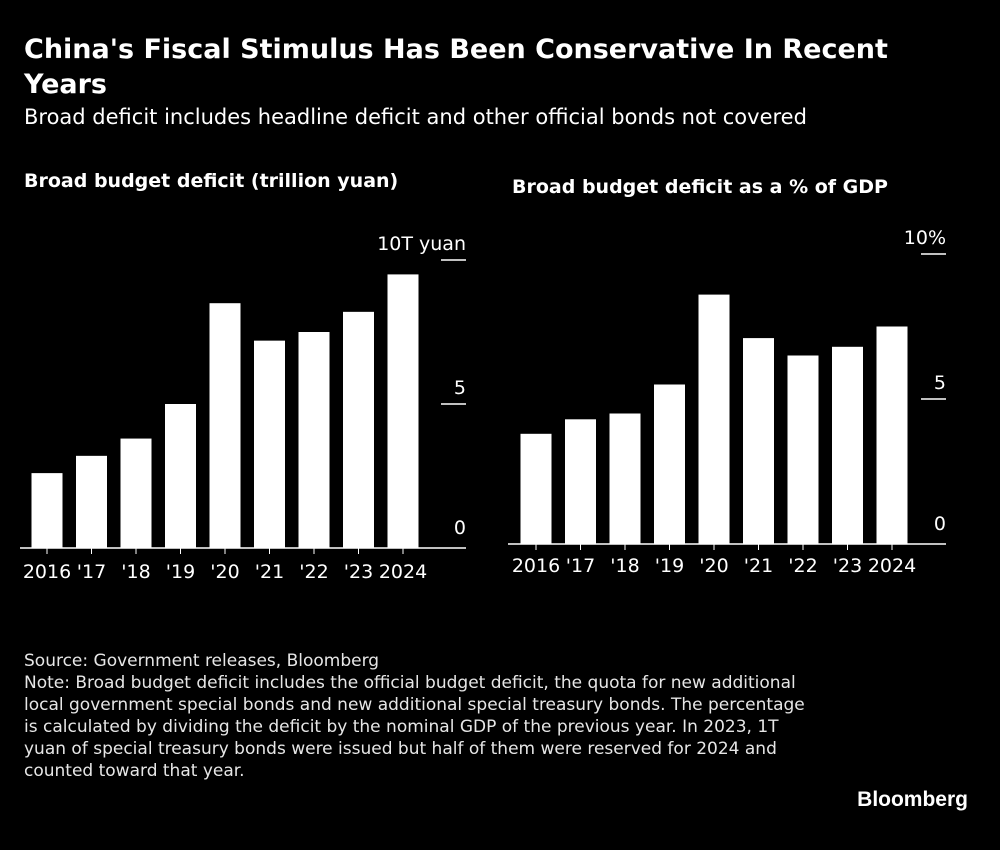  Describe the element at coordinates (460, 528) in the screenshot. I see `left-y-tick-label-0: 0` at that location.